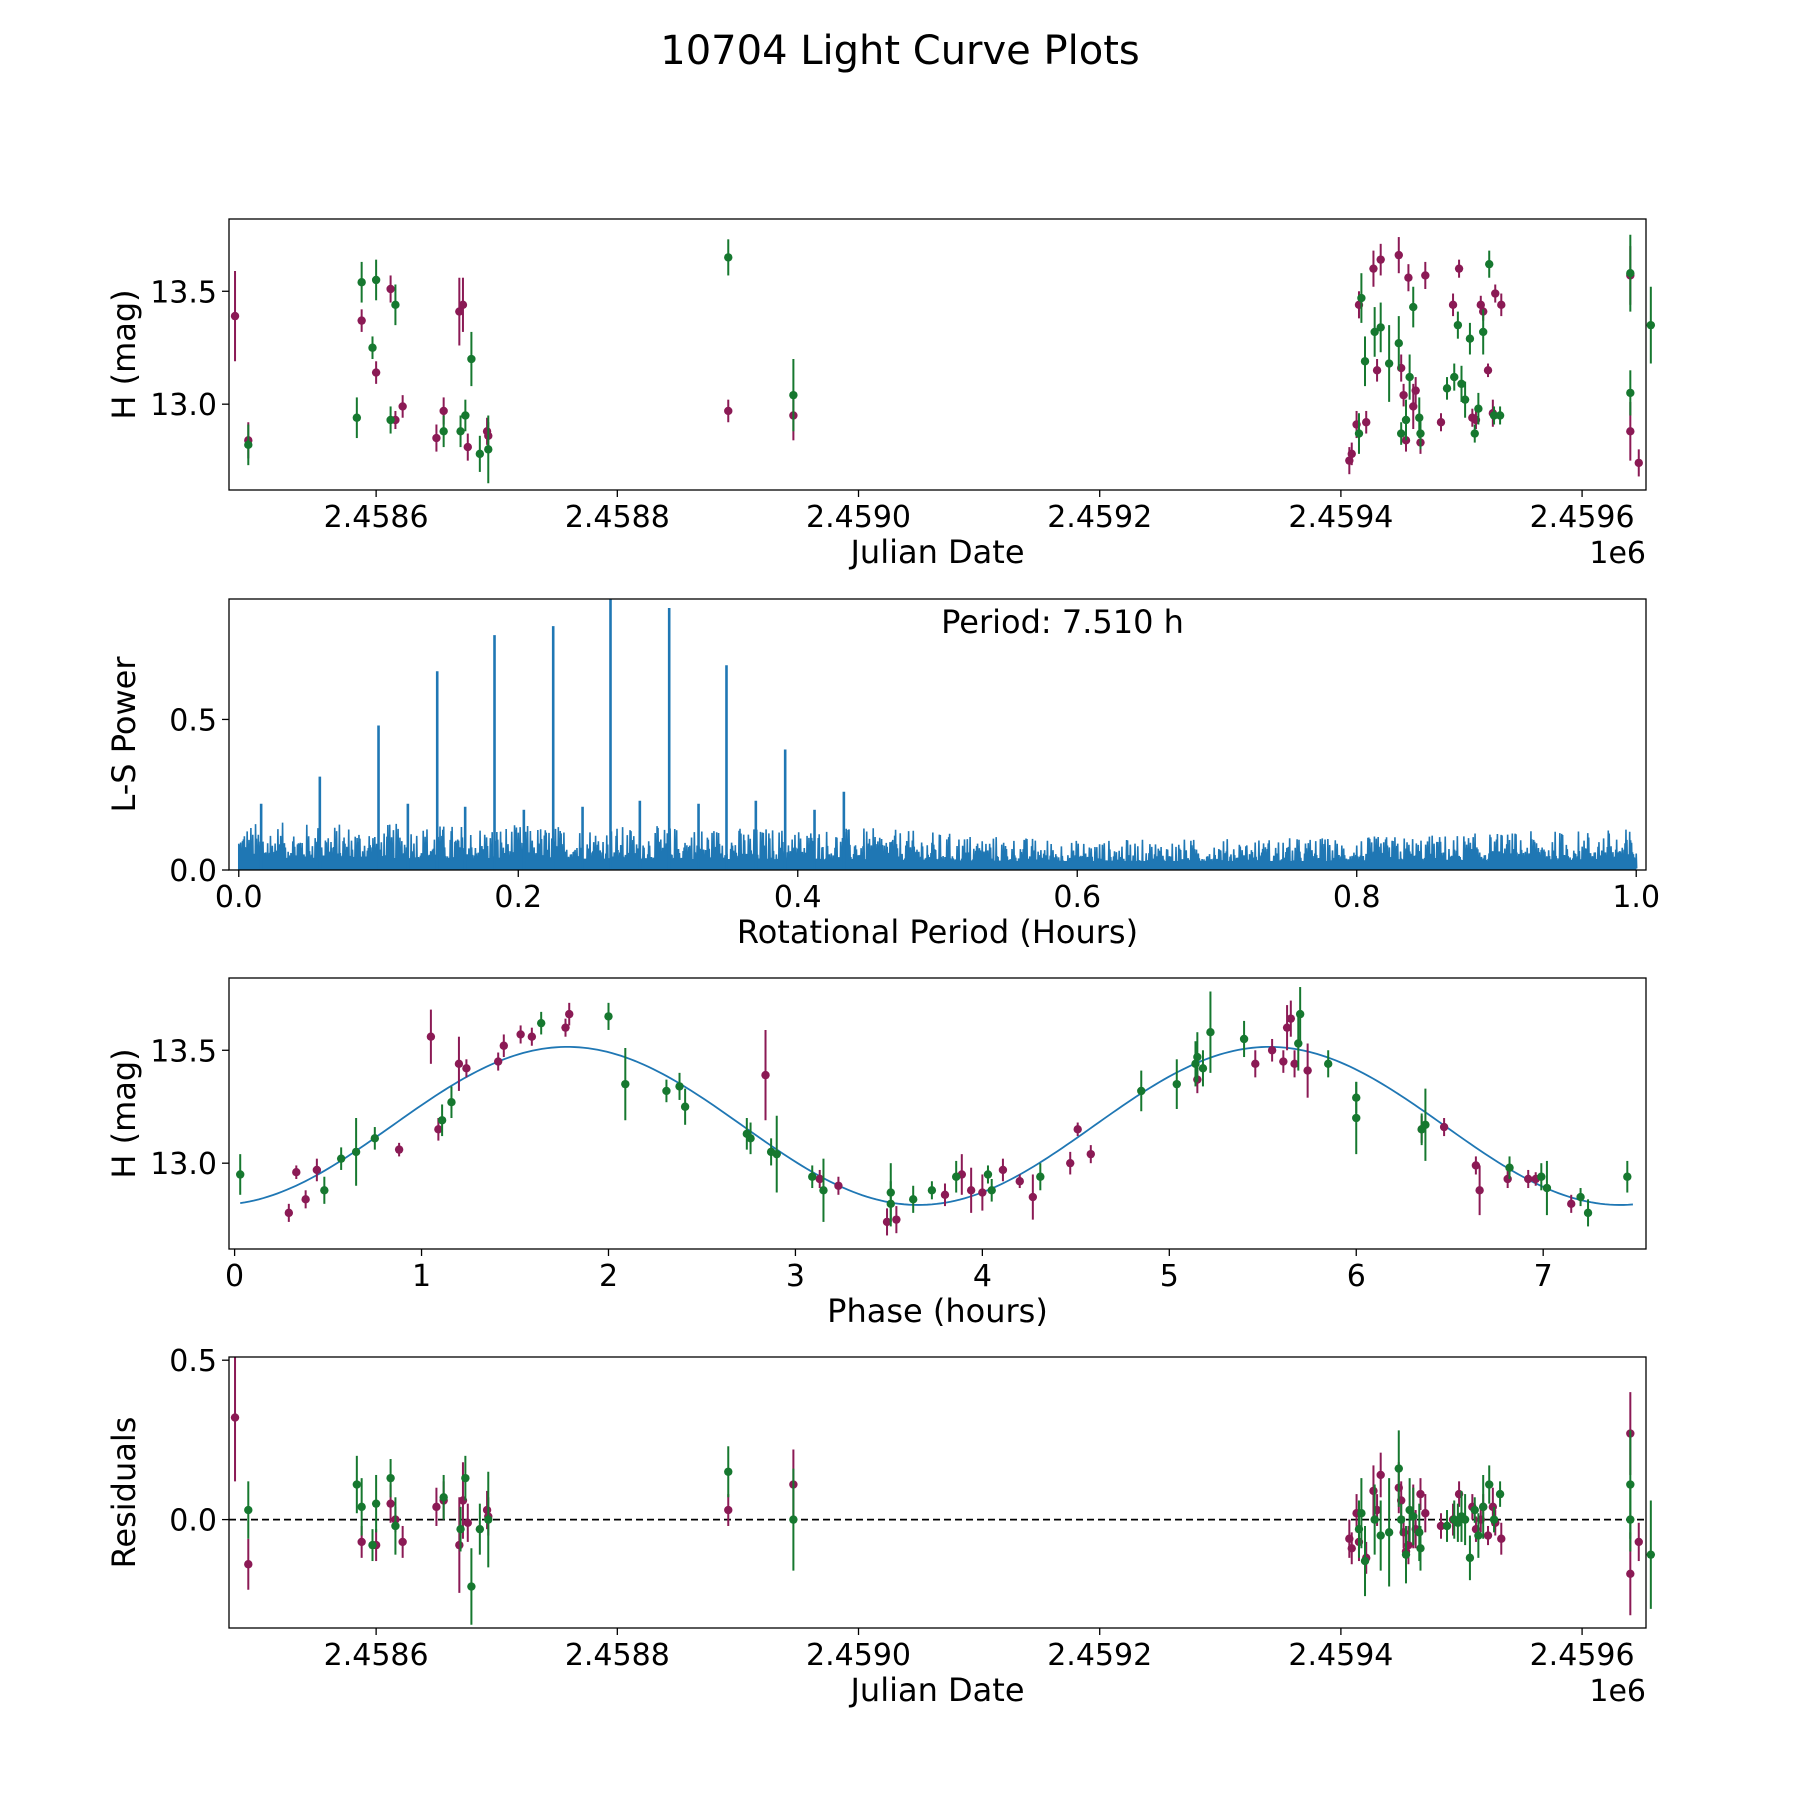 The height and width of the screenshot is (1800, 1800). I want to click on pg-frame, so click(937, 734).